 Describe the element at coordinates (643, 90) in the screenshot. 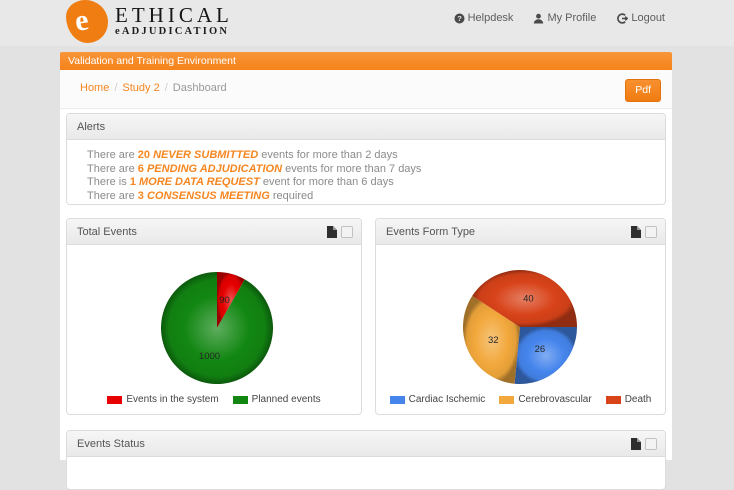

I see `pdf-button: Pdf` at that location.